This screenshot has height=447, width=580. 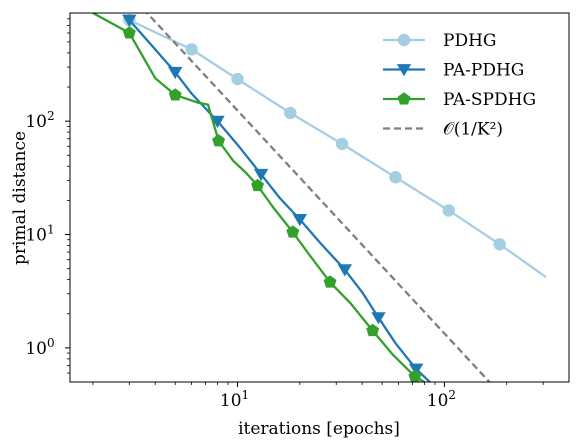 I want to click on legend-entry: PDHG, so click(x=439, y=41).